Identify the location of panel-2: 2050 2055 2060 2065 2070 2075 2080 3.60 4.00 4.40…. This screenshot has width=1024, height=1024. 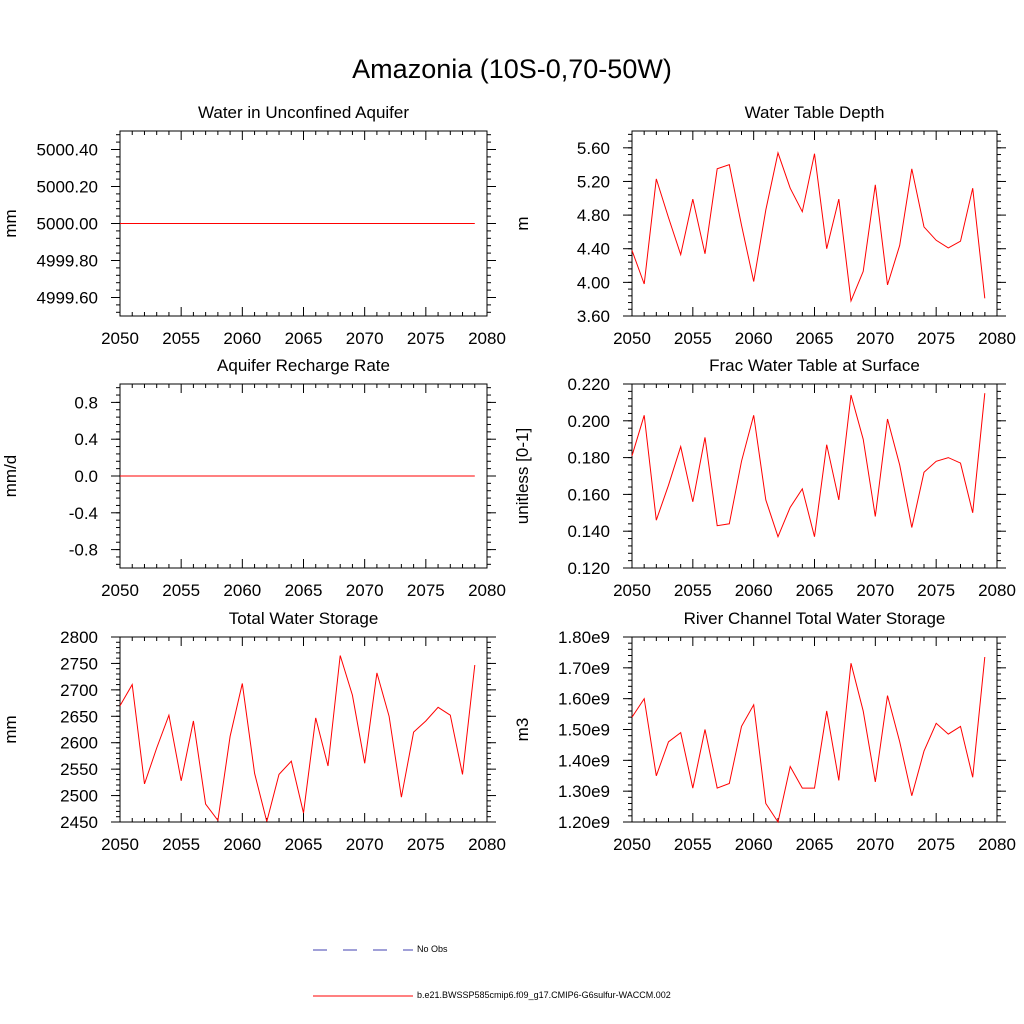
(764, 225).